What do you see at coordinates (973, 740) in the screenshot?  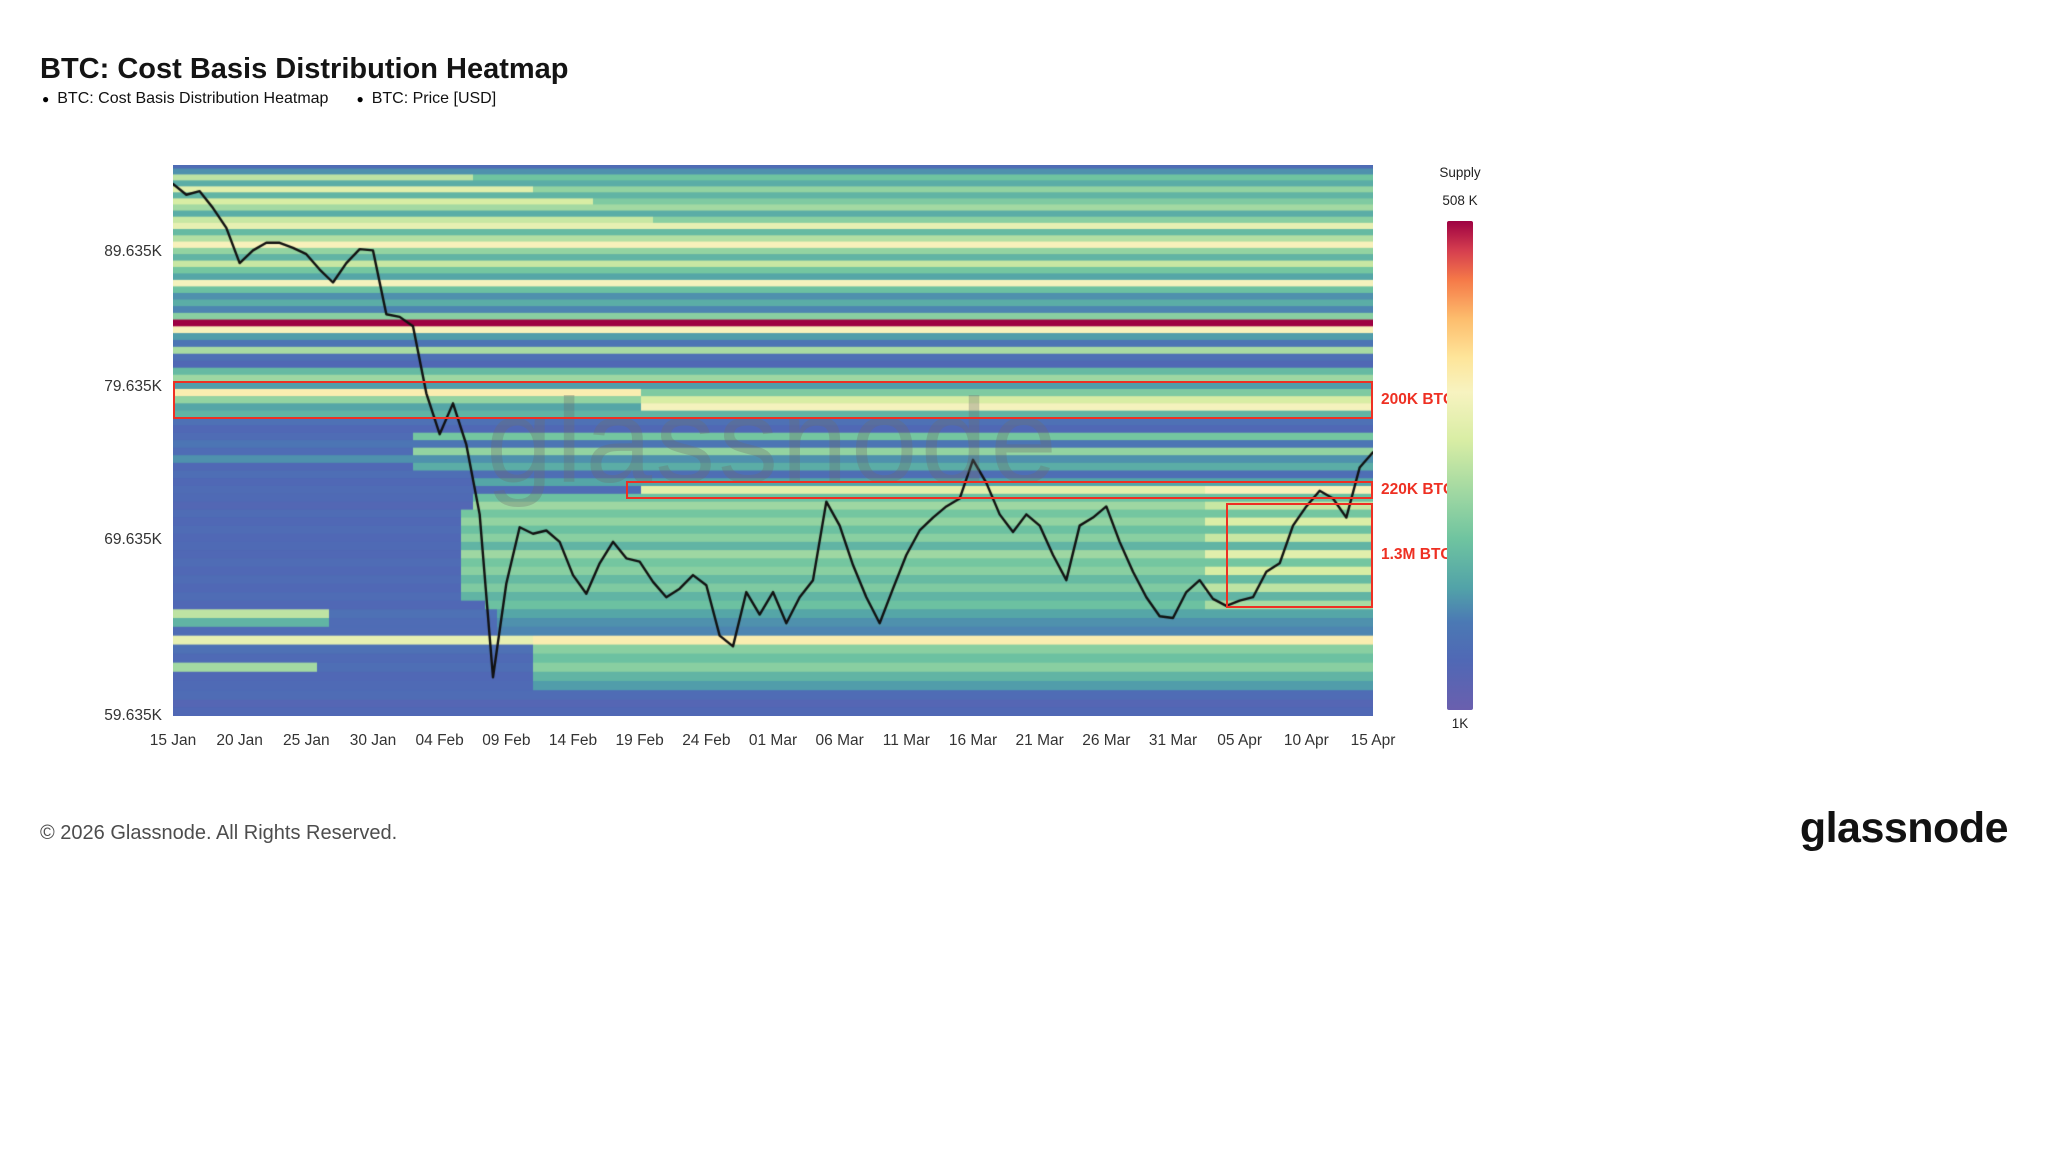 I see `x-axis-tick: 16 Mar` at bounding box center [973, 740].